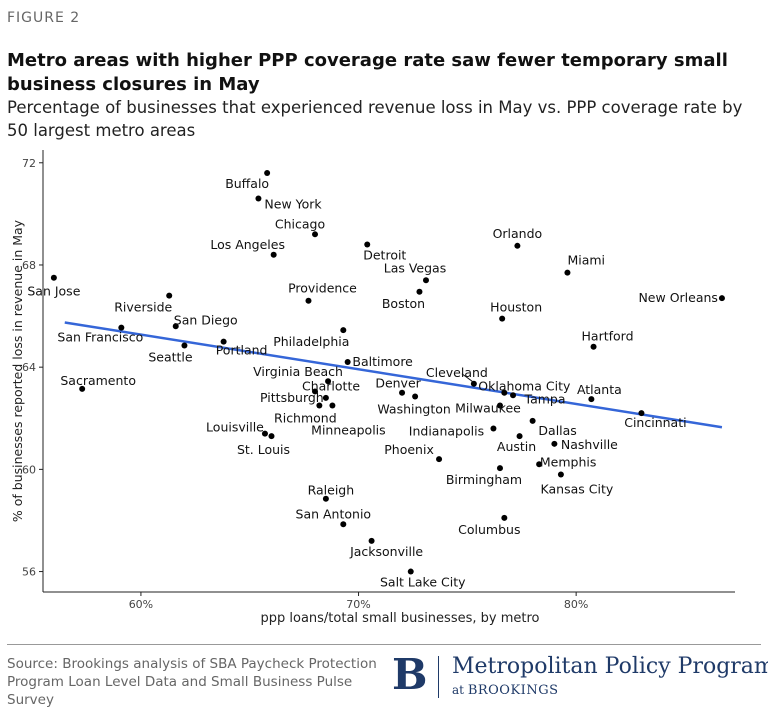 This screenshot has width=768, height=718. What do you see at coordinates (242, 350) in the screenshot?
I see `point-label: Portland` at bounding box center [242, 350].